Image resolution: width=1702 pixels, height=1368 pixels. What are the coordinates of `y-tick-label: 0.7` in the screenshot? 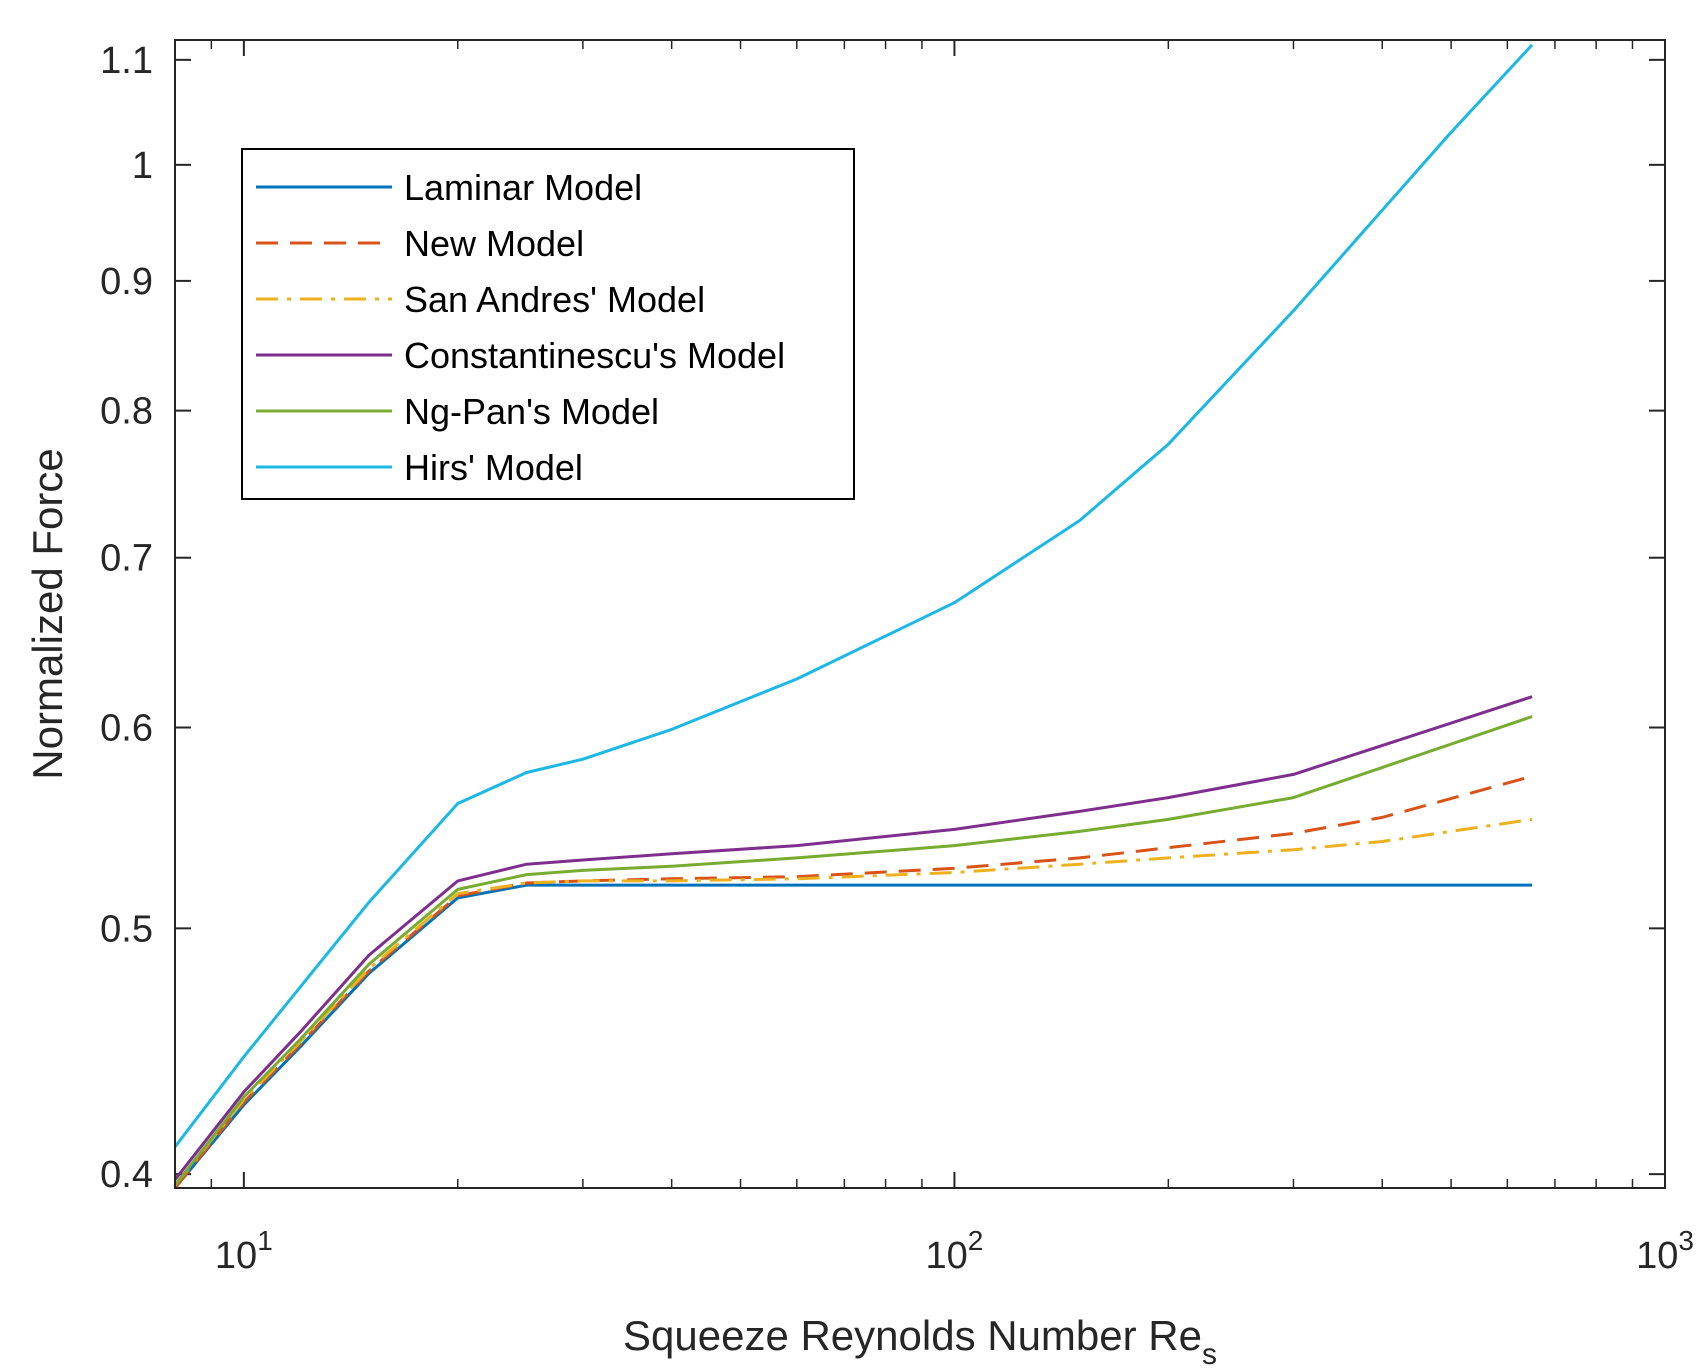 It's located at (126, 559).